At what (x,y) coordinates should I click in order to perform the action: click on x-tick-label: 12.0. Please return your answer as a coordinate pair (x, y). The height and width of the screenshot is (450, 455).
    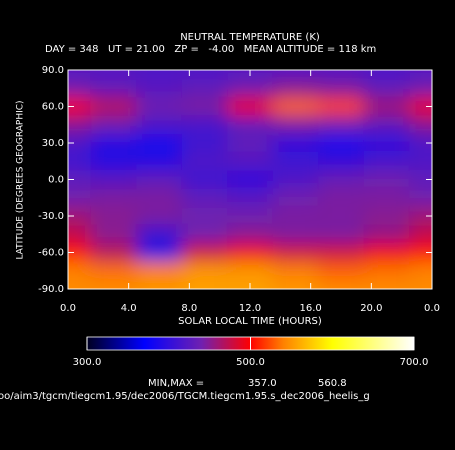
    Looking at the image, I should click on (250, 308).